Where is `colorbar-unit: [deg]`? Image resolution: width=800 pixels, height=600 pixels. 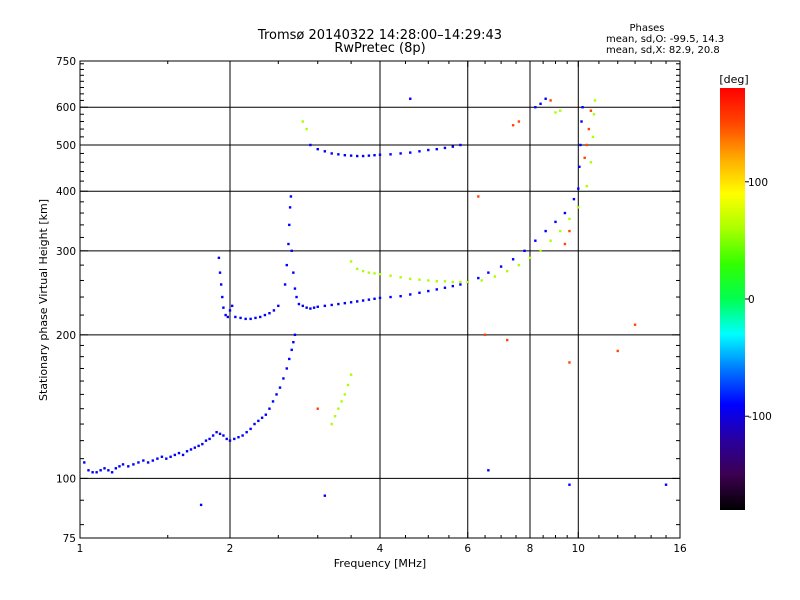
colorbar-unit: [deg] is located at coordinates (733, 79).